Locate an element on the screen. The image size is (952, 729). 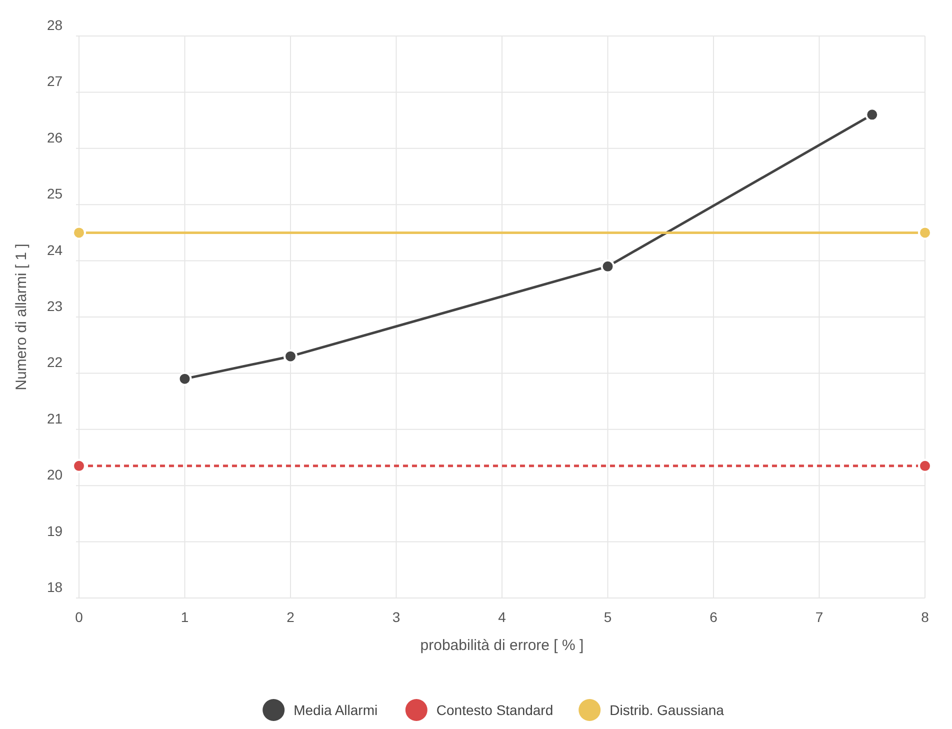
y-tick-label: 18 is located at coordinates (55, 587).